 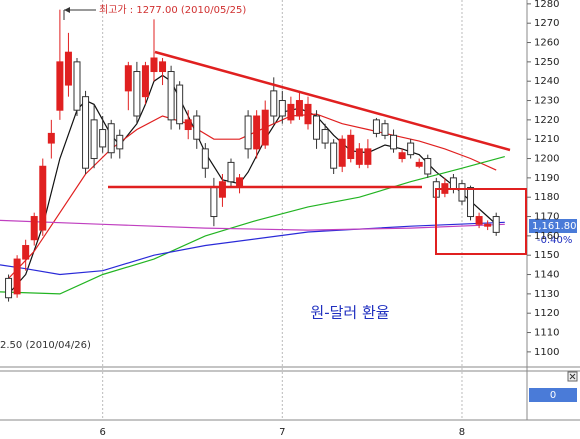 I want to click on arrow-head, so click(x=67, y=10).